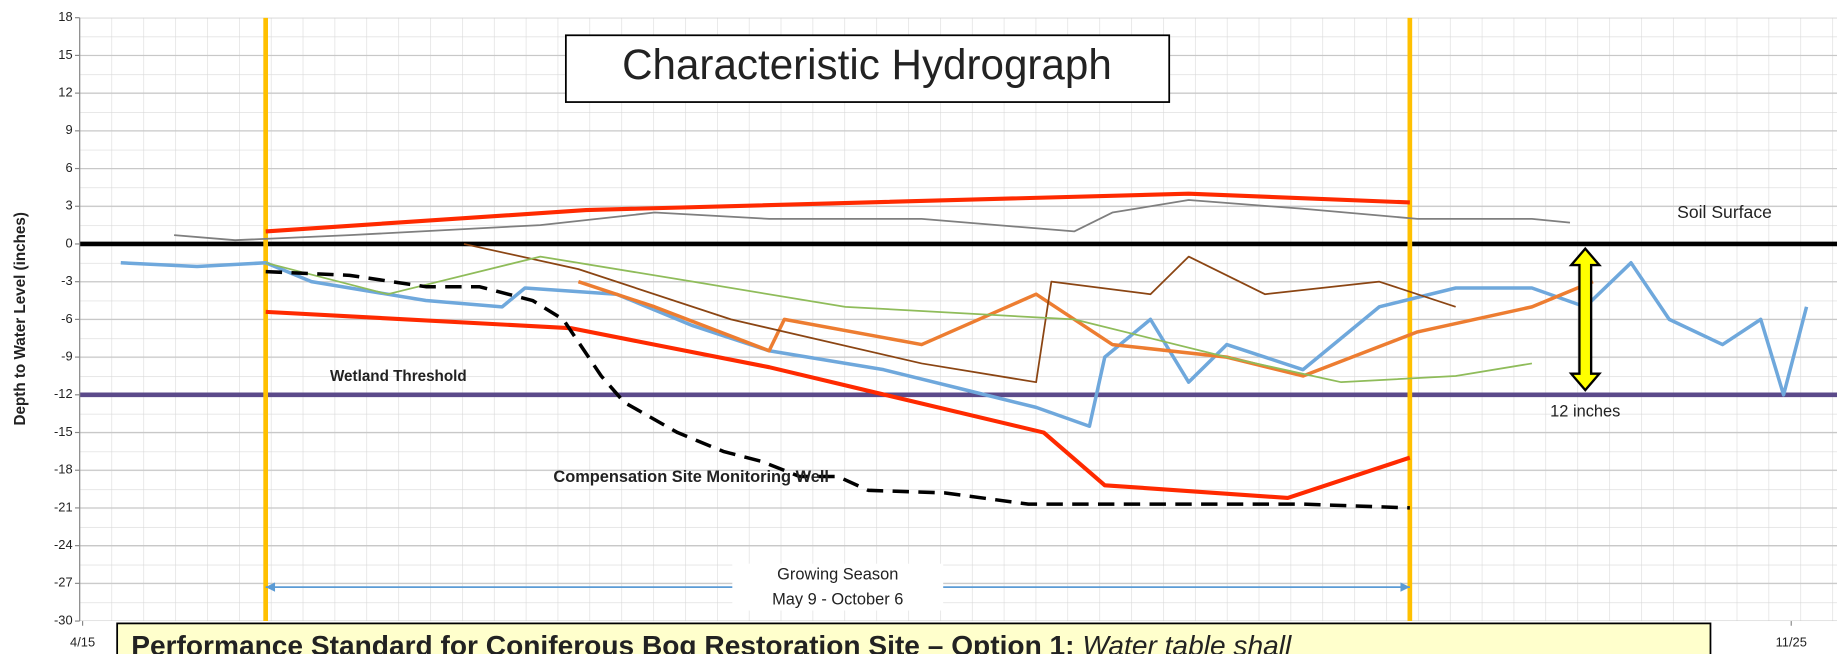 Image resolution: width=1837 pixels, height=654 pixels. I want to click on y-tick-label: 0, so click(68, 242).